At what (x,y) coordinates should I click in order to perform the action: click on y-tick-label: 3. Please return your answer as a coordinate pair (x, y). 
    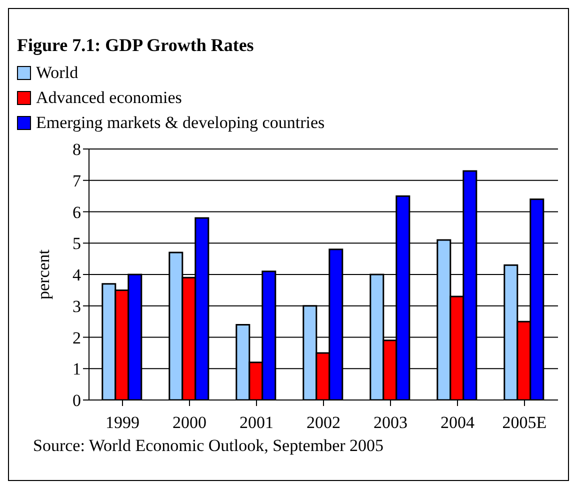
    Looking at the image, I should click on (76, 306).